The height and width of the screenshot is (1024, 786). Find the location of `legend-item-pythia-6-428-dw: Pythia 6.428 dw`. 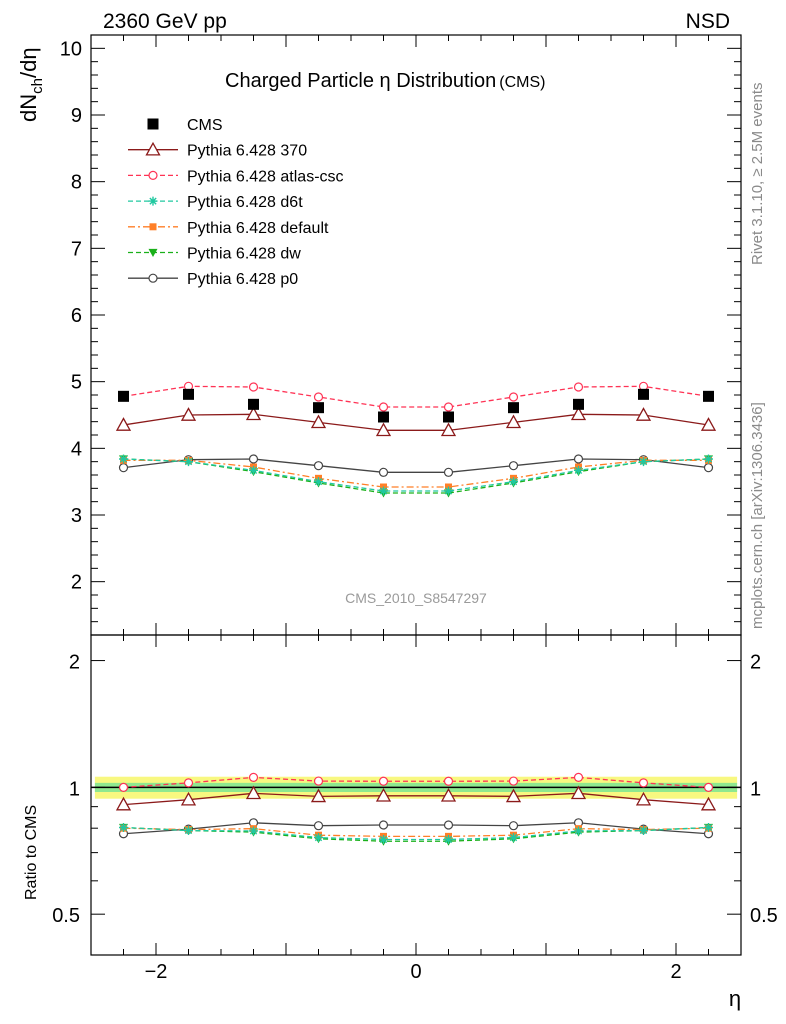

legend-item-pythia-6-428-dw: Pythia 6.428 dw is located at coordinates (214, 254).